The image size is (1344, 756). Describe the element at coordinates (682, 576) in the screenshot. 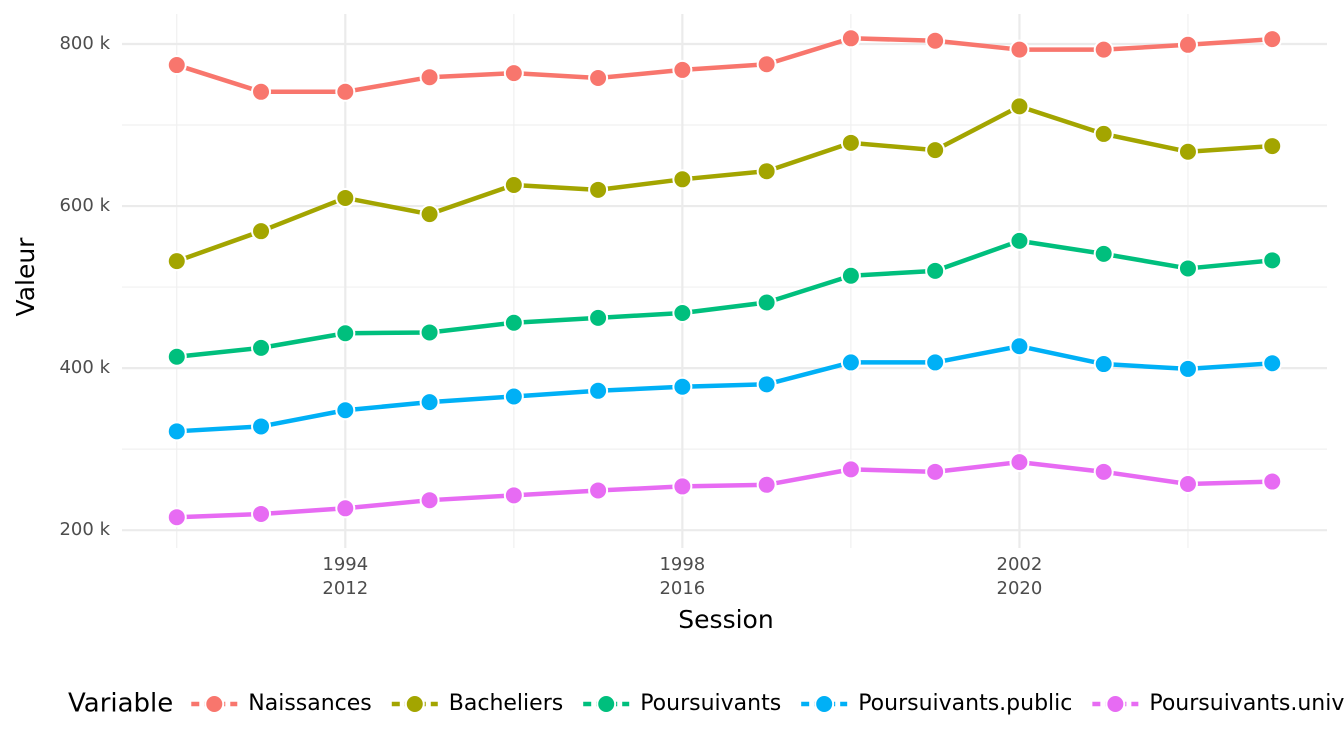

I see `x-tick-label: 1998 2016` at that location.